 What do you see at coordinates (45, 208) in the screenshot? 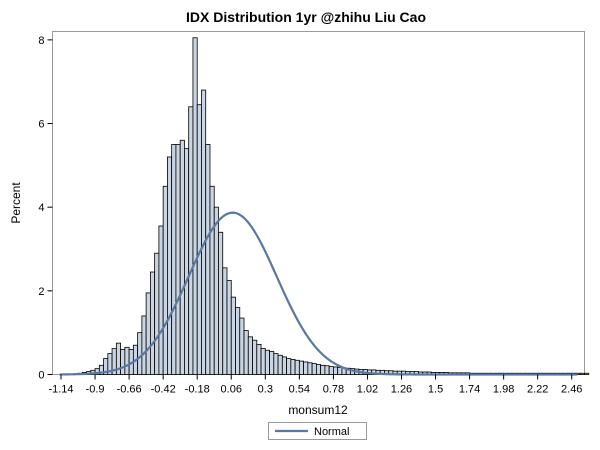
I see `y-axis: 0 2 4 6 8` at bounding box center [45, 208].